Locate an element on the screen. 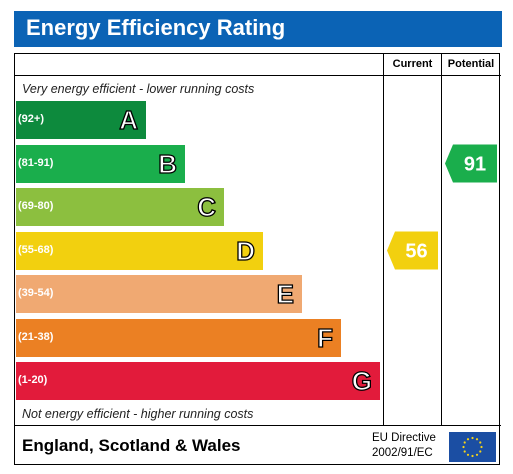 Image resolution: width=513 pixels, height=474 pixels. header-row-divider is located at coordinates (257, 75).